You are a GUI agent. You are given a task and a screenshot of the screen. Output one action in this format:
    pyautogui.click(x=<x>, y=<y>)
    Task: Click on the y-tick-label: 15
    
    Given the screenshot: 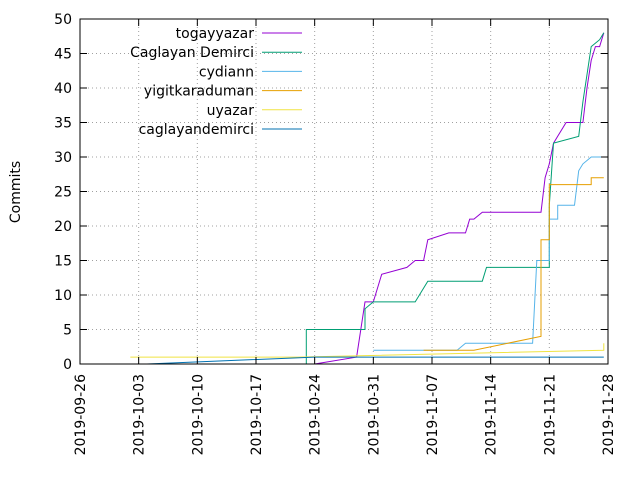 What is the action you would take?
    pyautogui.click(x=63, y=262)
    